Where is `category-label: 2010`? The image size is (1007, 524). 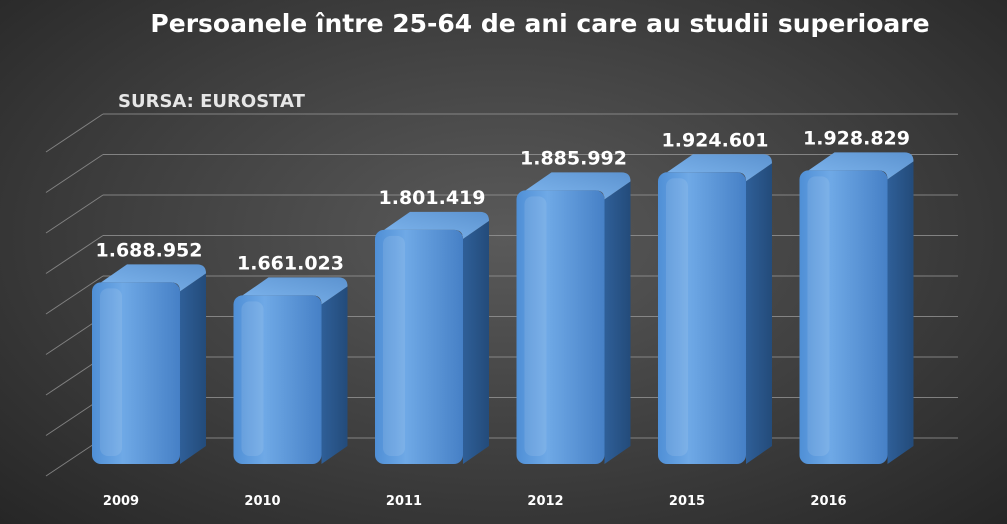 category-label: 2010 is located at coordinates (262, 501).